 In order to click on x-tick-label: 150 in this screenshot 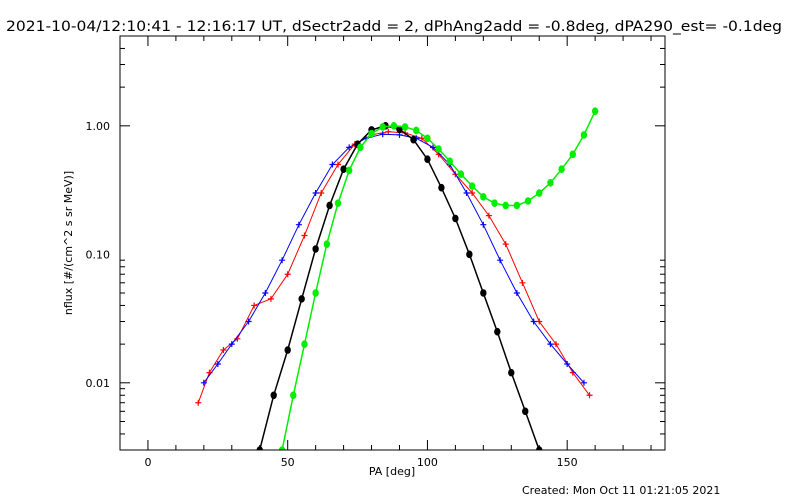, I will do `click(567, 462)`.